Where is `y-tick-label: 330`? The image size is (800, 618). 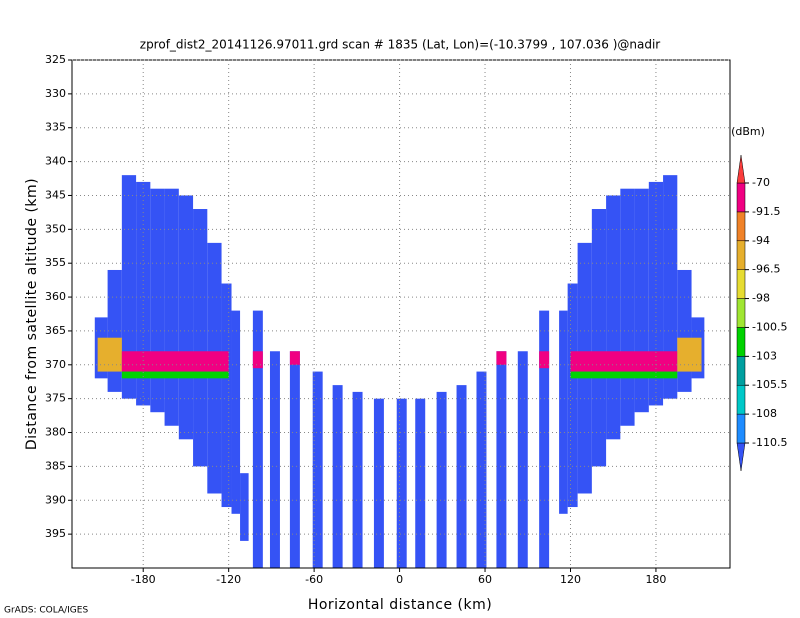 y-tick-label: 330 is located at coordinates (55, 93).